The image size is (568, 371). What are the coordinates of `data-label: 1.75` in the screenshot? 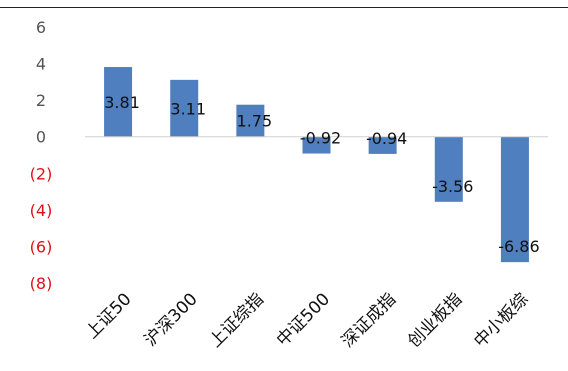 It's located at (255, 121).